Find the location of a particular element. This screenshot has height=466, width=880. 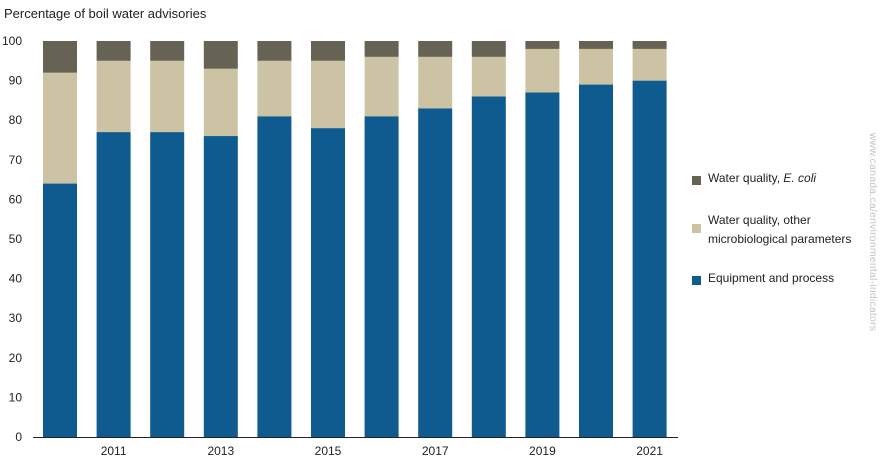

y-tick-label-100: 100 is located at coordinates (12, 41).